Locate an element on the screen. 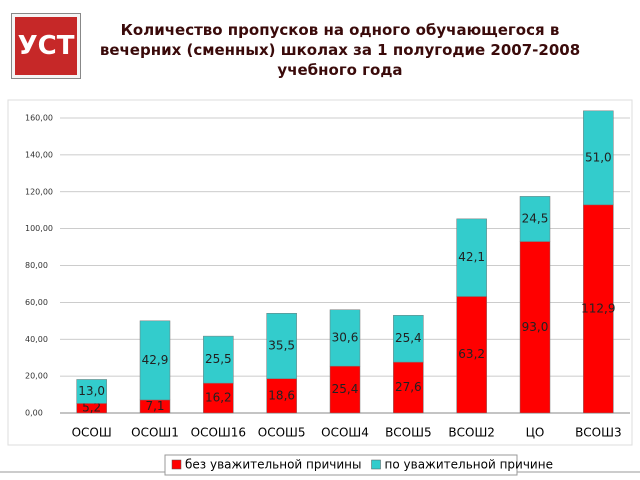 This screenshot has width=640, height=480. legend-label: без уважительной причины is located at coordinates (273, 465).